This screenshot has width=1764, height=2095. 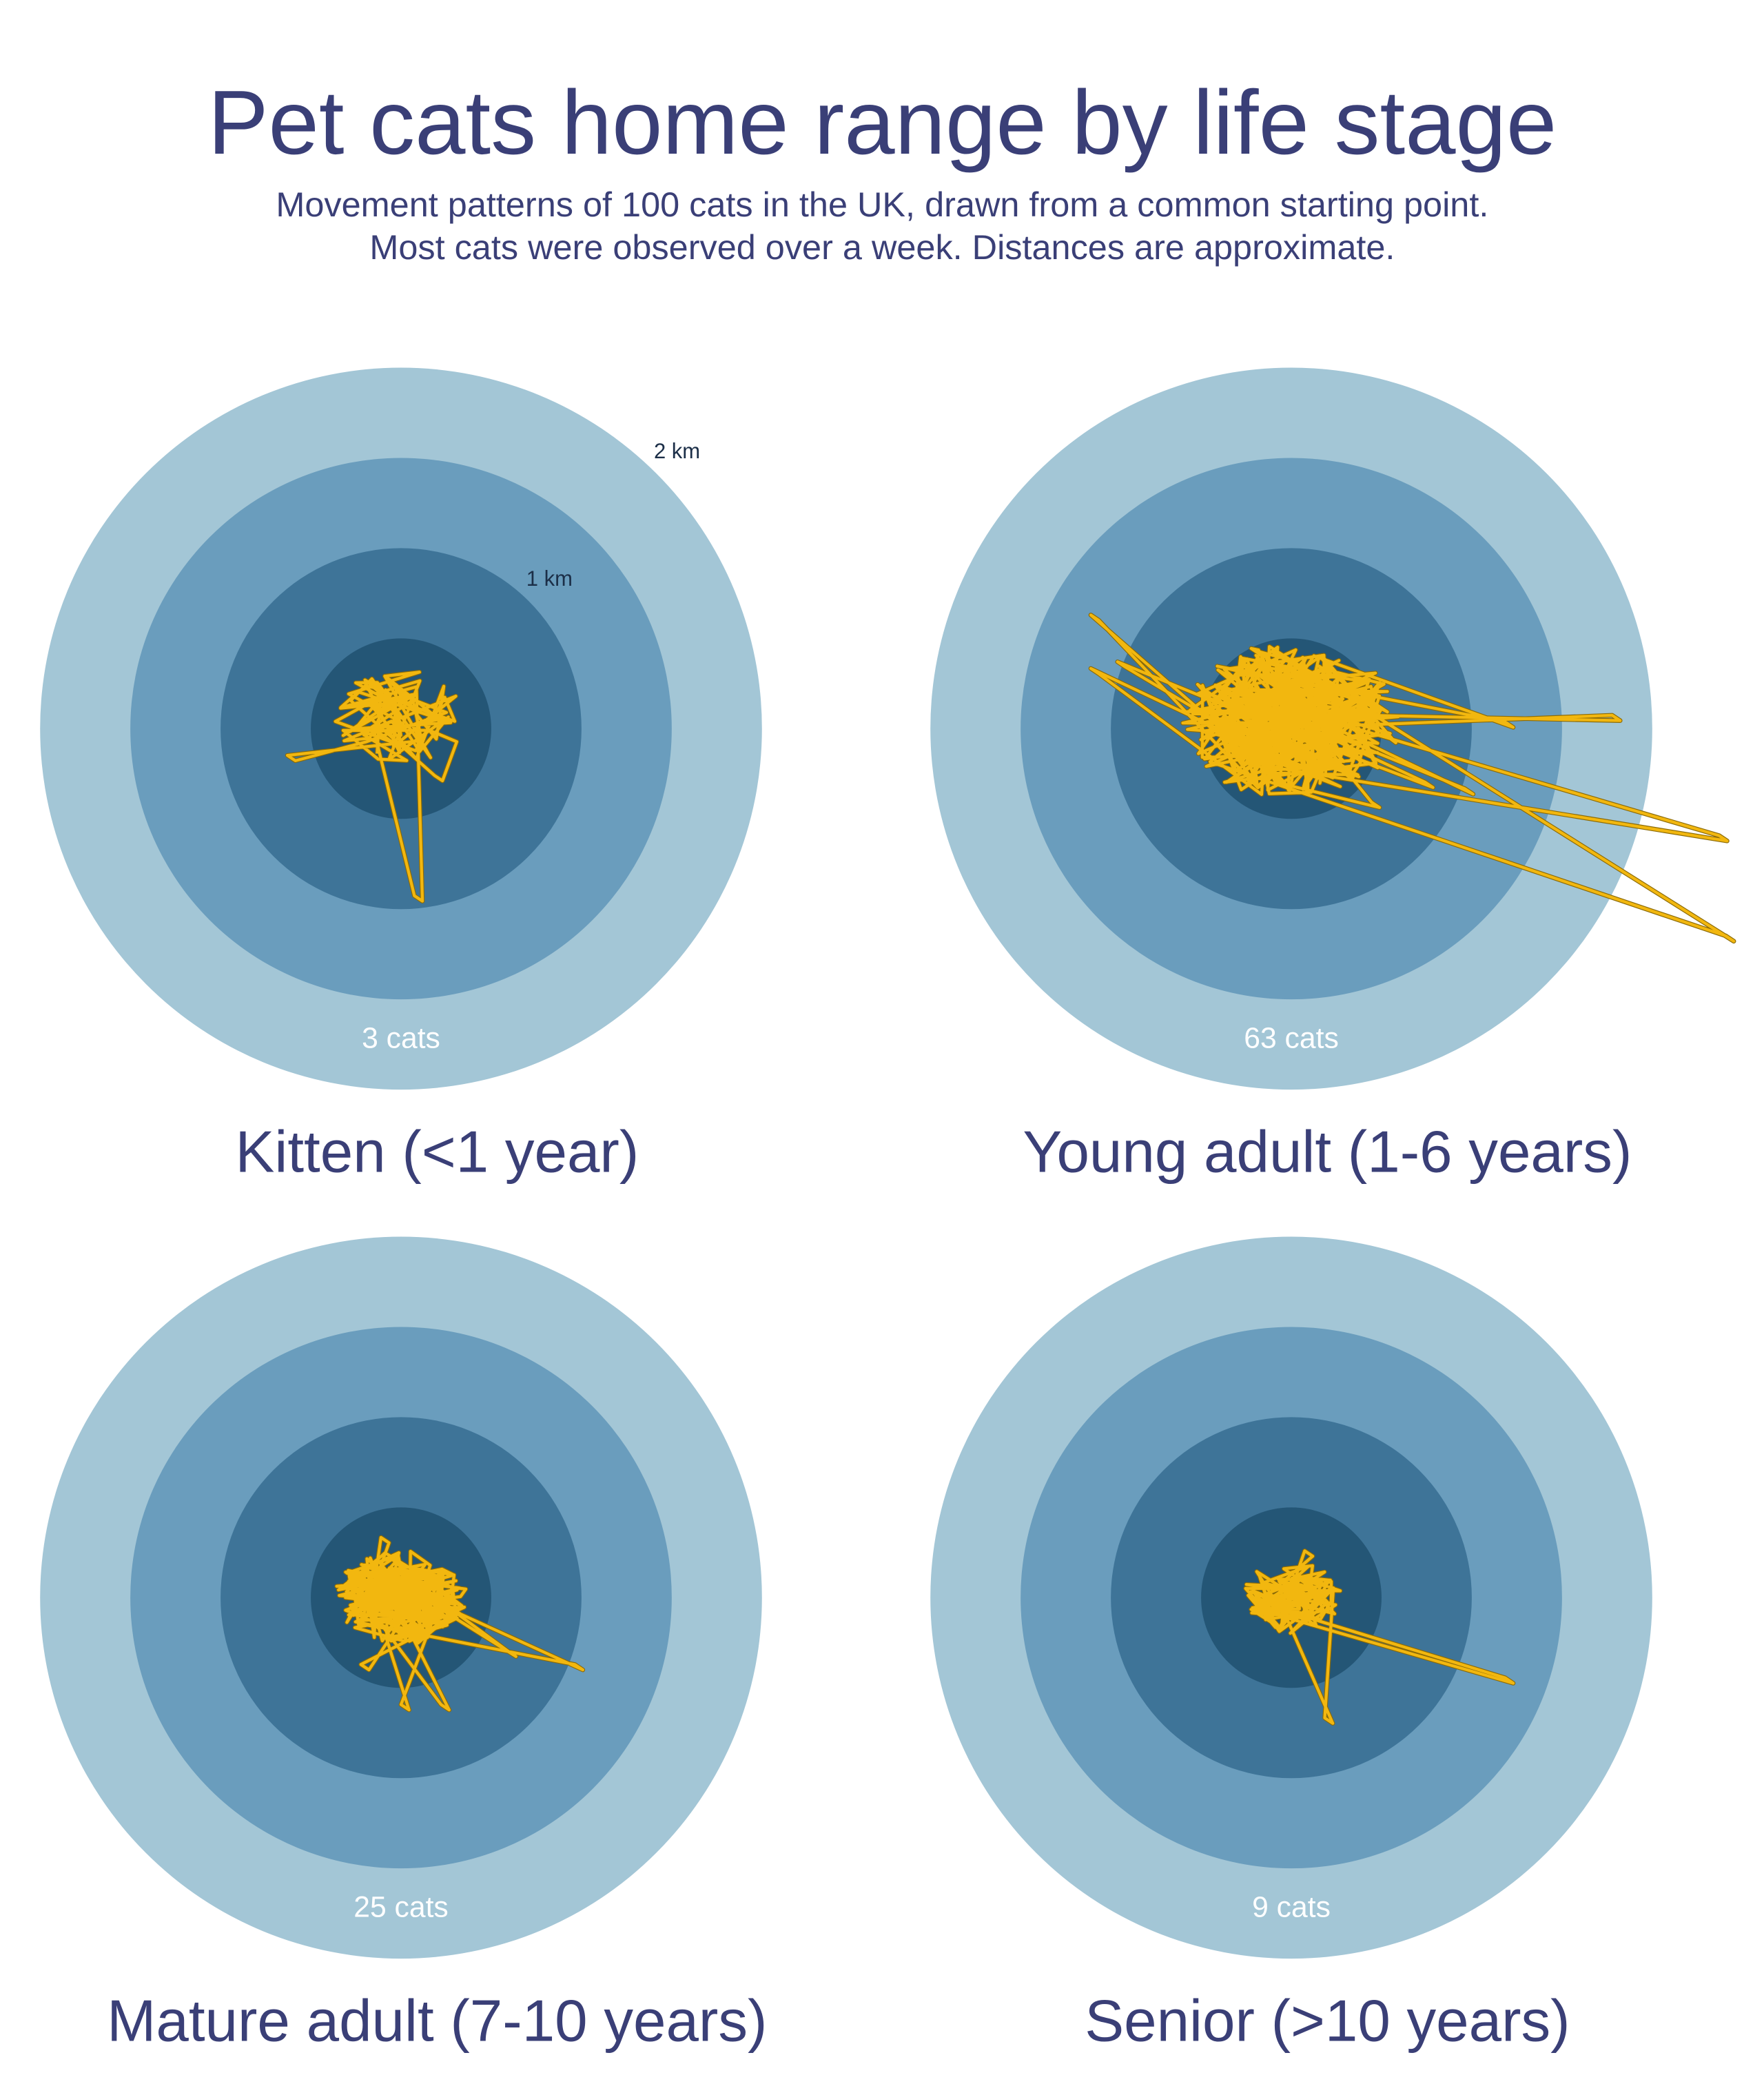 What do you see at coordinates (437, 1152) in the screenshot?
I see `panel-title: Kitten (<1 year)` at bounding box center [437, 1152].